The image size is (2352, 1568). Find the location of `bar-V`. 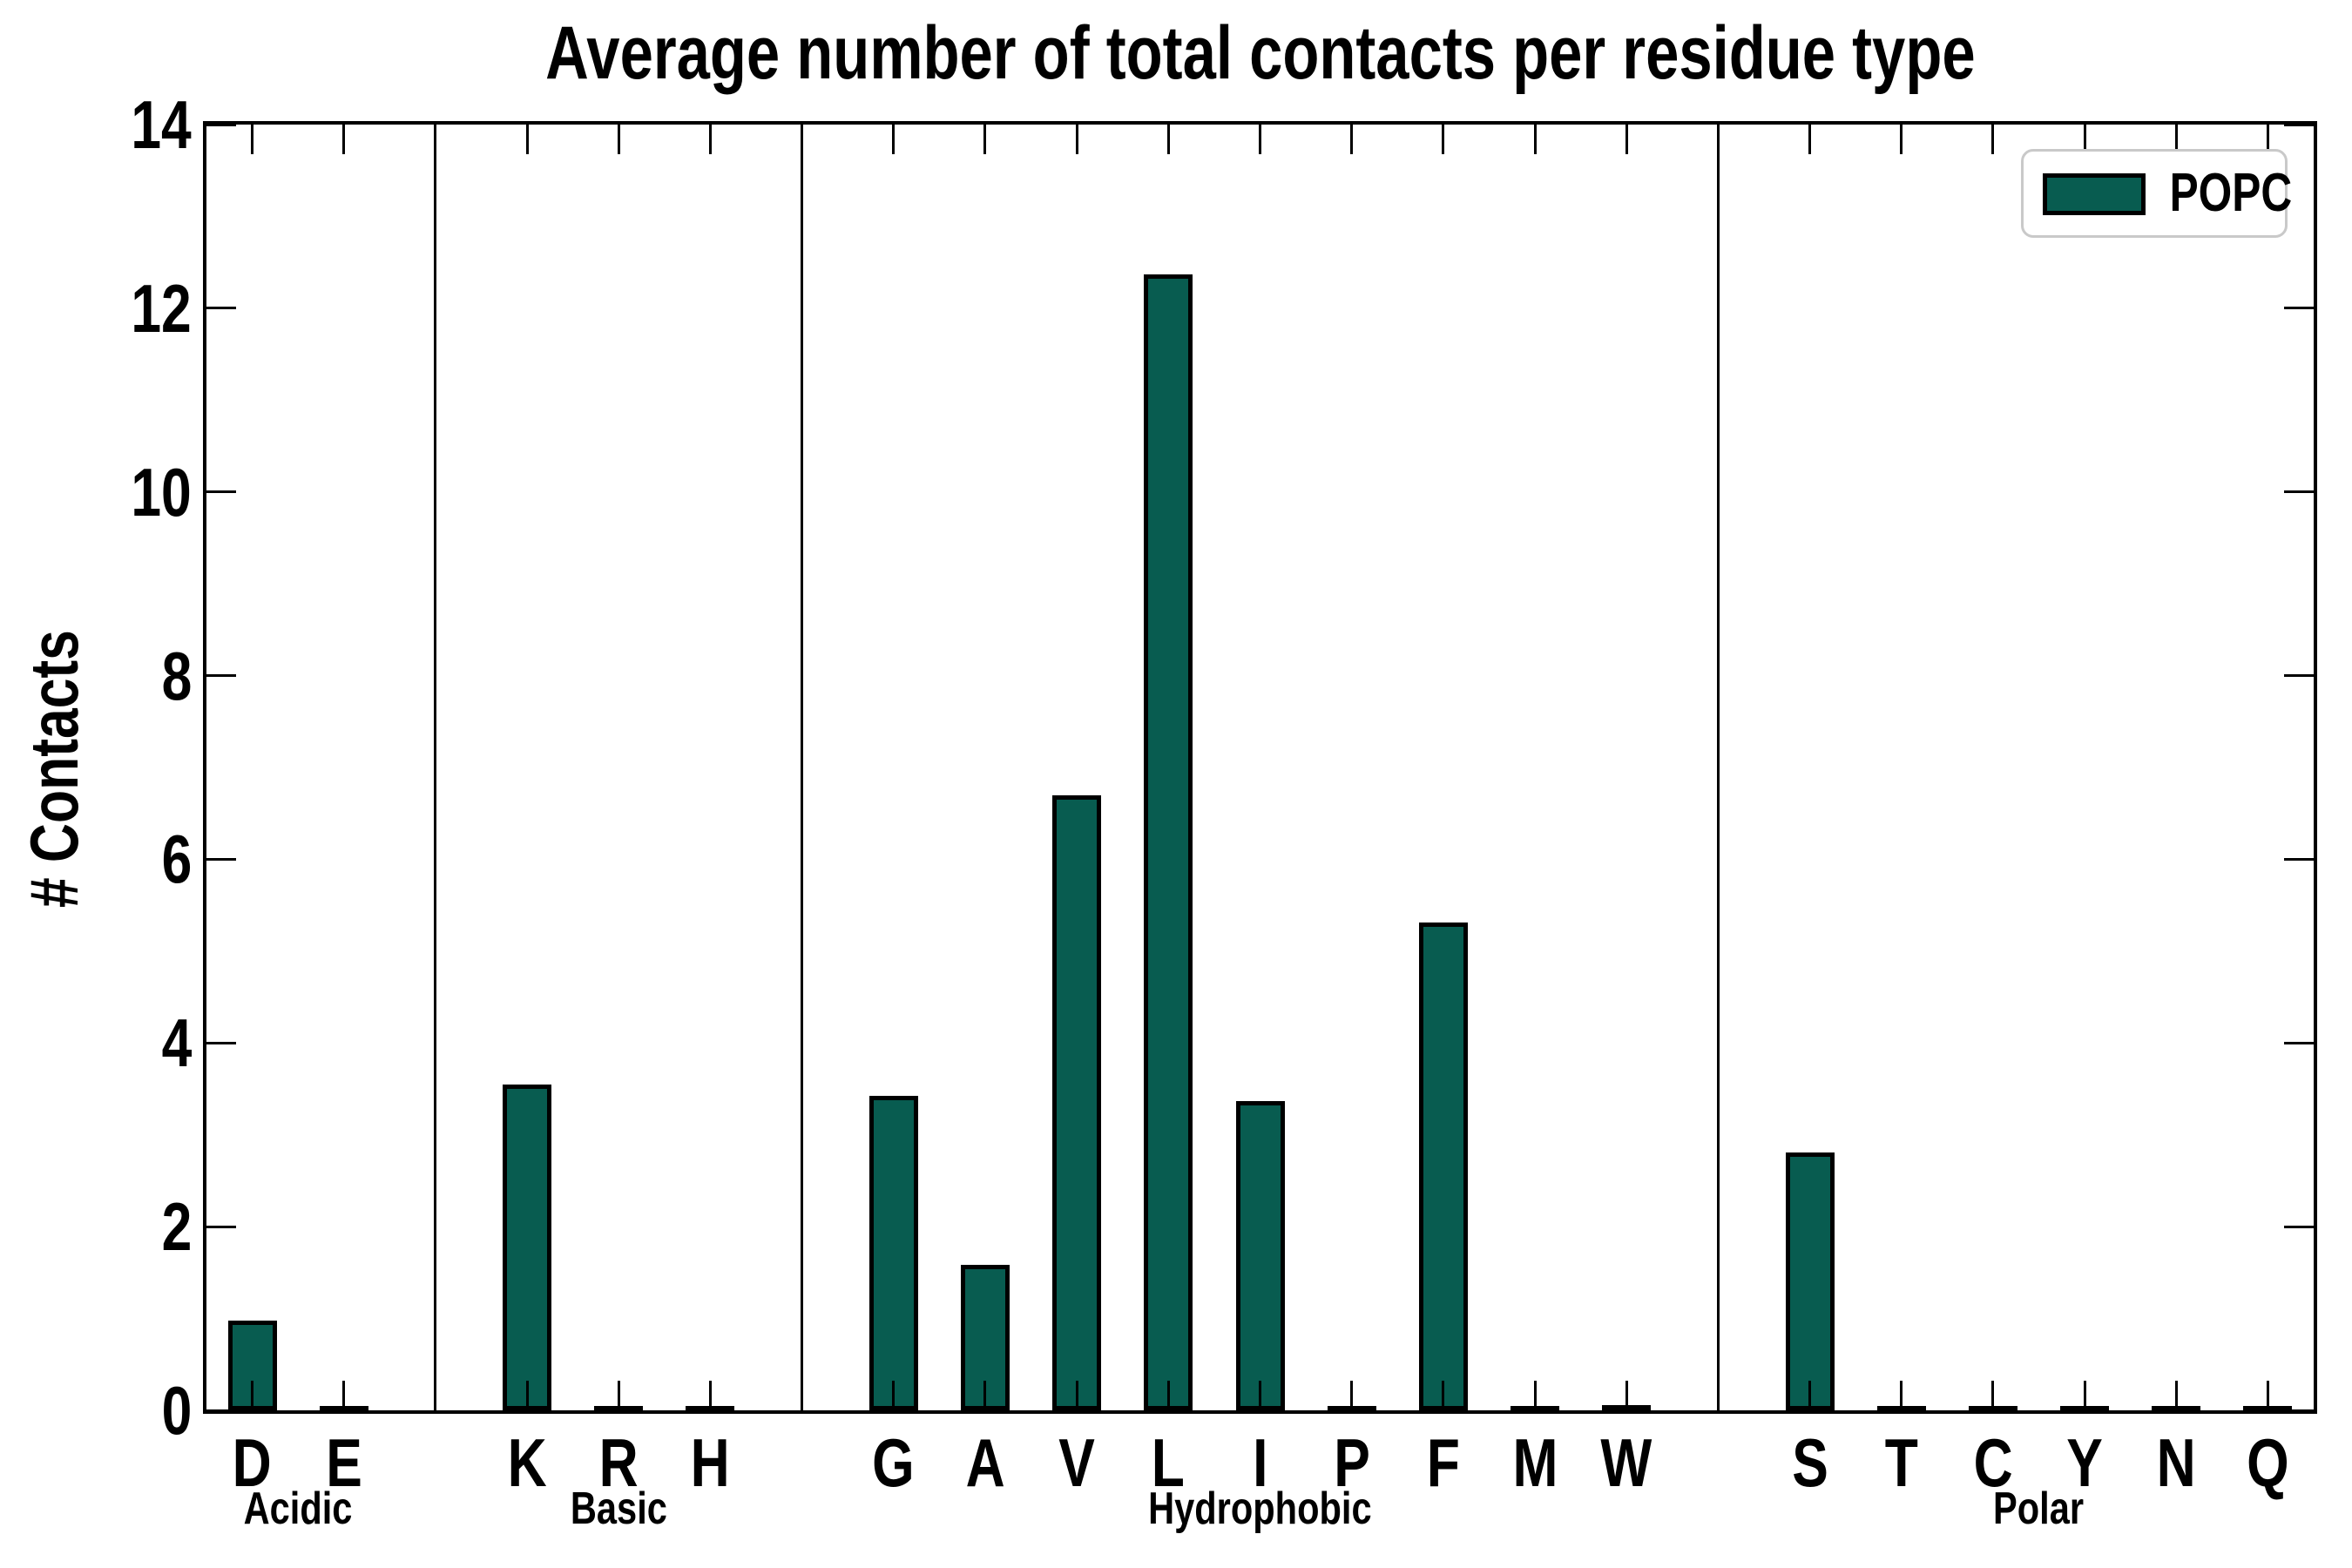

bar-V is located at coordinates (1077, 1102).